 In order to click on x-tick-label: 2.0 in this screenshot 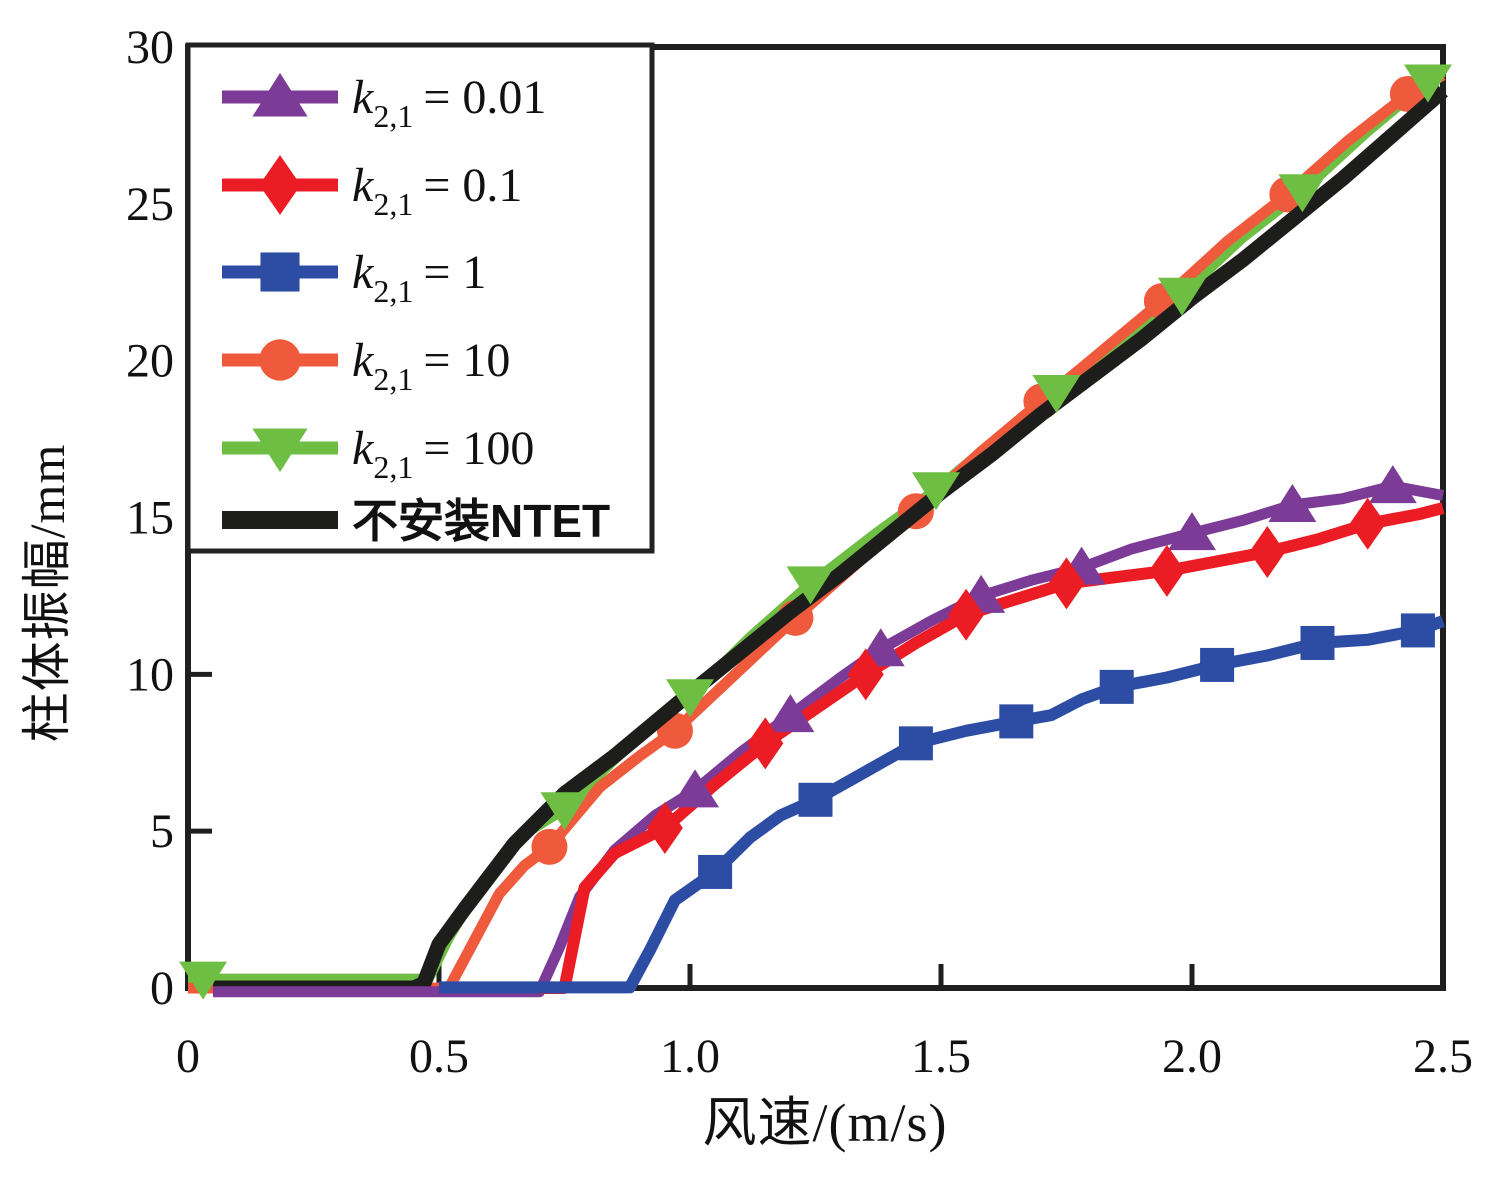, I will do `click(1192, 1056)`.